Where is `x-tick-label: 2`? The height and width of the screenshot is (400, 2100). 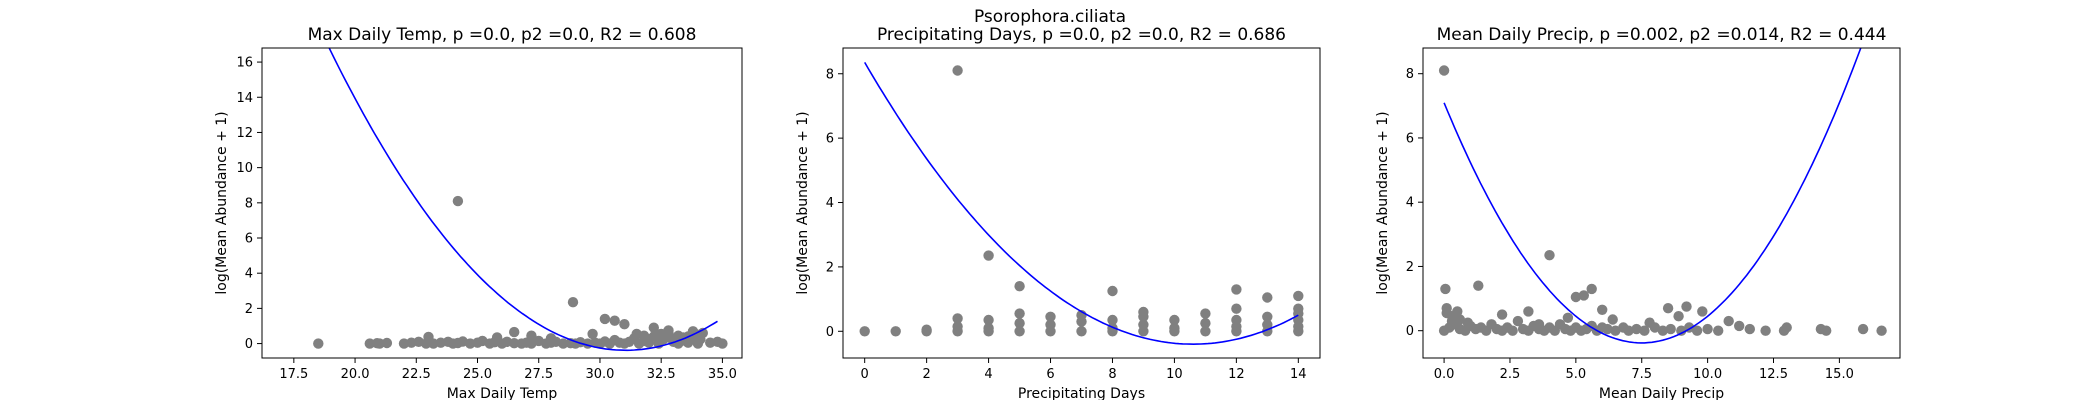
x-tick-label: 2 is located at coordinates (926, 374).